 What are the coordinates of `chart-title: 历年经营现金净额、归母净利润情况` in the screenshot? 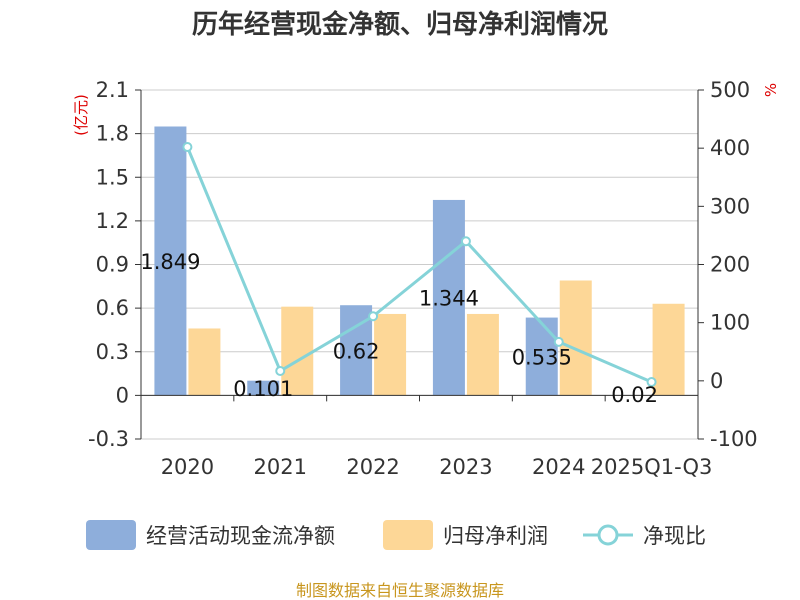 It's located at (400, 24).